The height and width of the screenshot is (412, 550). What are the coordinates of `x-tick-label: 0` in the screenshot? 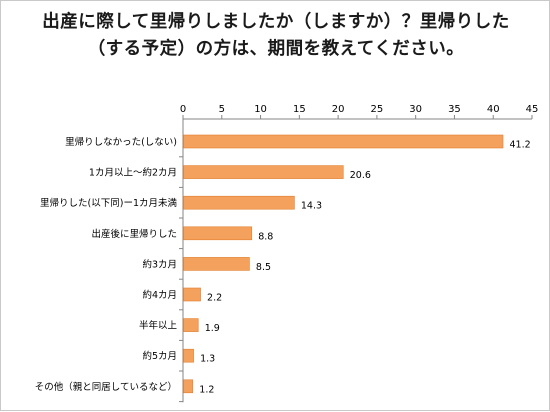 It's located at (183, 109).